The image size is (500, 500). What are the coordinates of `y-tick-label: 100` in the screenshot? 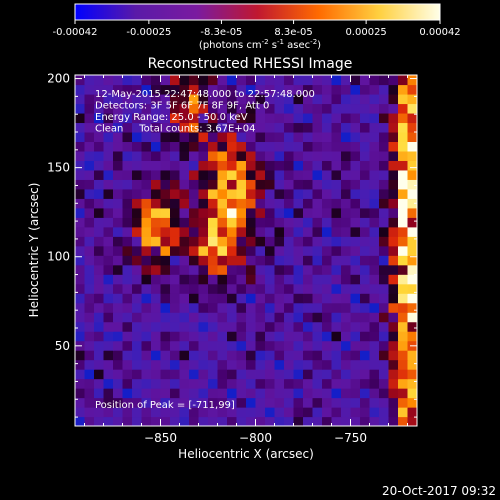 It's located at (58, 257).